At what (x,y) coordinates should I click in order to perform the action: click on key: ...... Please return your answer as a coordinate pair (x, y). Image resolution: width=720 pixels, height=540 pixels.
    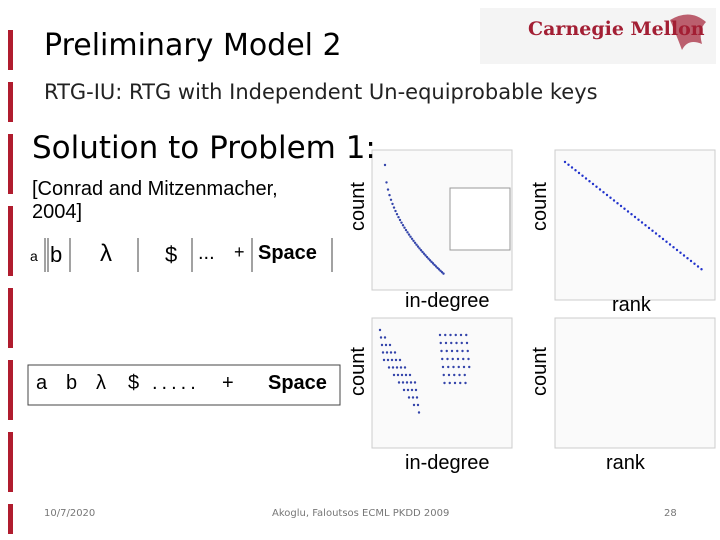
    Looking at the image, I should click on (176, 383).